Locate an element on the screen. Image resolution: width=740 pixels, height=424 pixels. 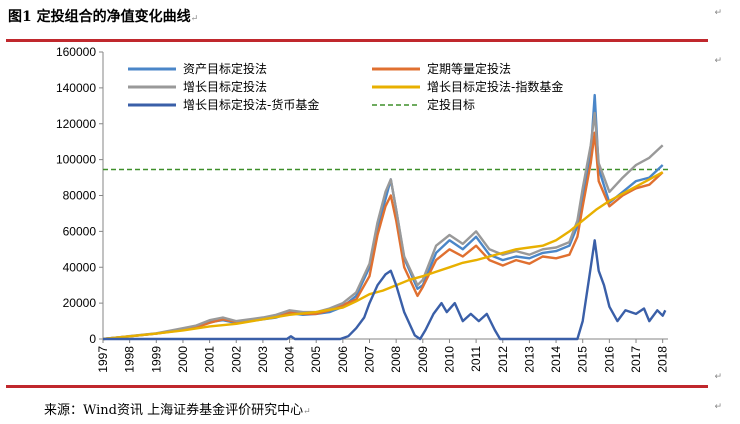
top-rule is located at coordinates (357, 40).